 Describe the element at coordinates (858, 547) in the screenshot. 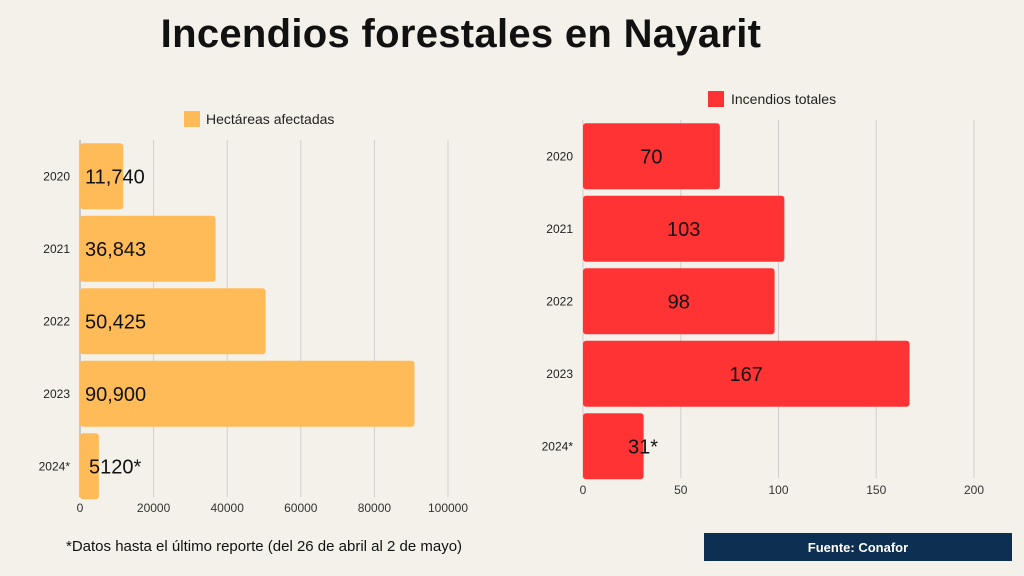

I see `source-badge: Fuente: Conafor` at that location.